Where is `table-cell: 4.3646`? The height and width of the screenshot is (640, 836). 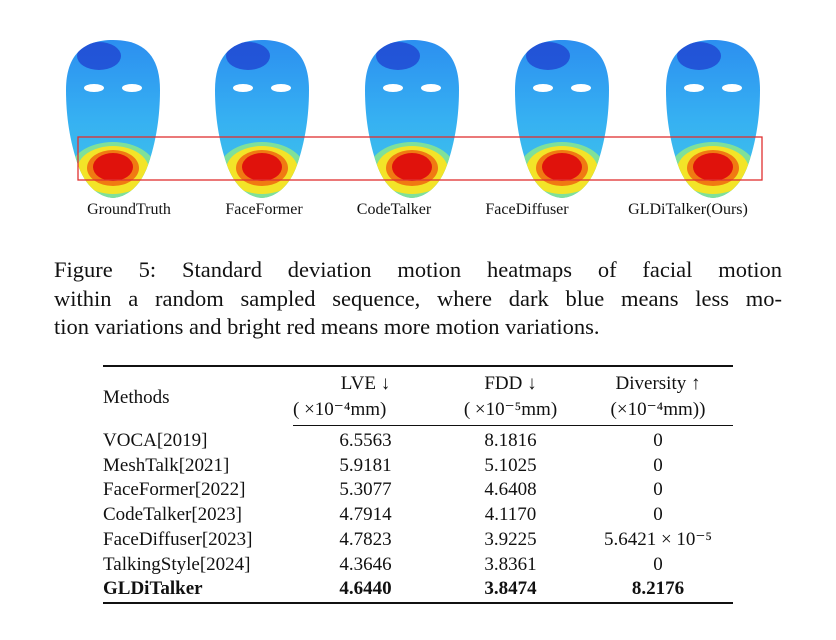
table-cell: 4.3646 is located at coordinates (365, 564).